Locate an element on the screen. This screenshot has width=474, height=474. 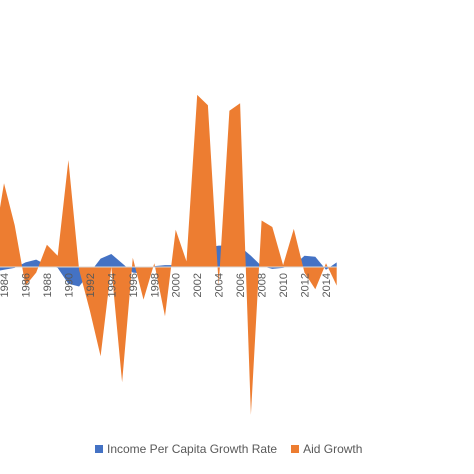
legend: Income Per Capita Growth Rate Aid Growth is located at coordinates (235, 449).